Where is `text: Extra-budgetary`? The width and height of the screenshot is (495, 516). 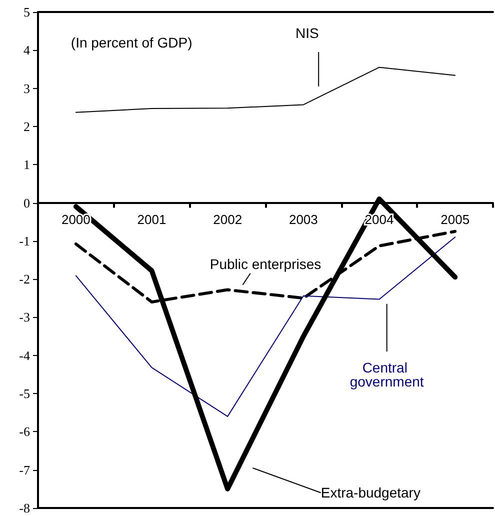 text: Extra-budgetary is located at coordinates (370, 492).